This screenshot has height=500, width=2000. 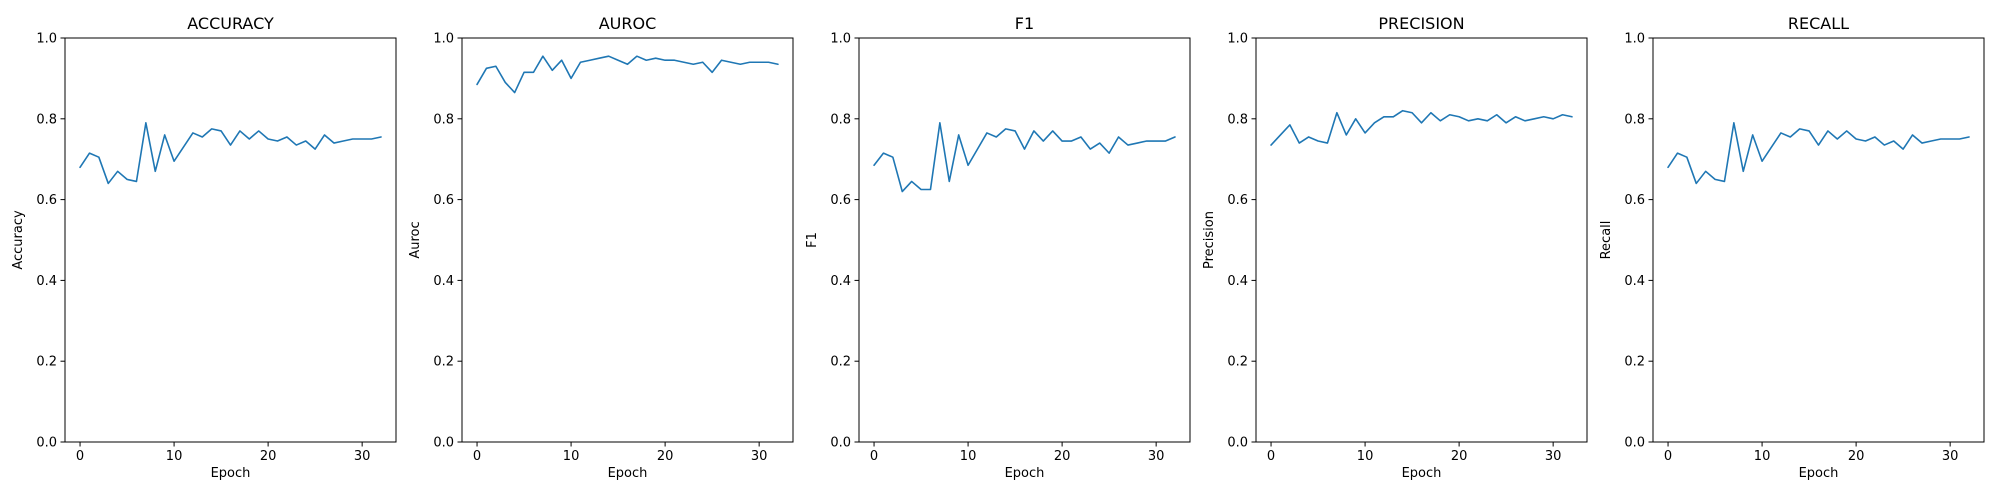 I want to click on chart-title: F1, so click(x=1024, y=23).